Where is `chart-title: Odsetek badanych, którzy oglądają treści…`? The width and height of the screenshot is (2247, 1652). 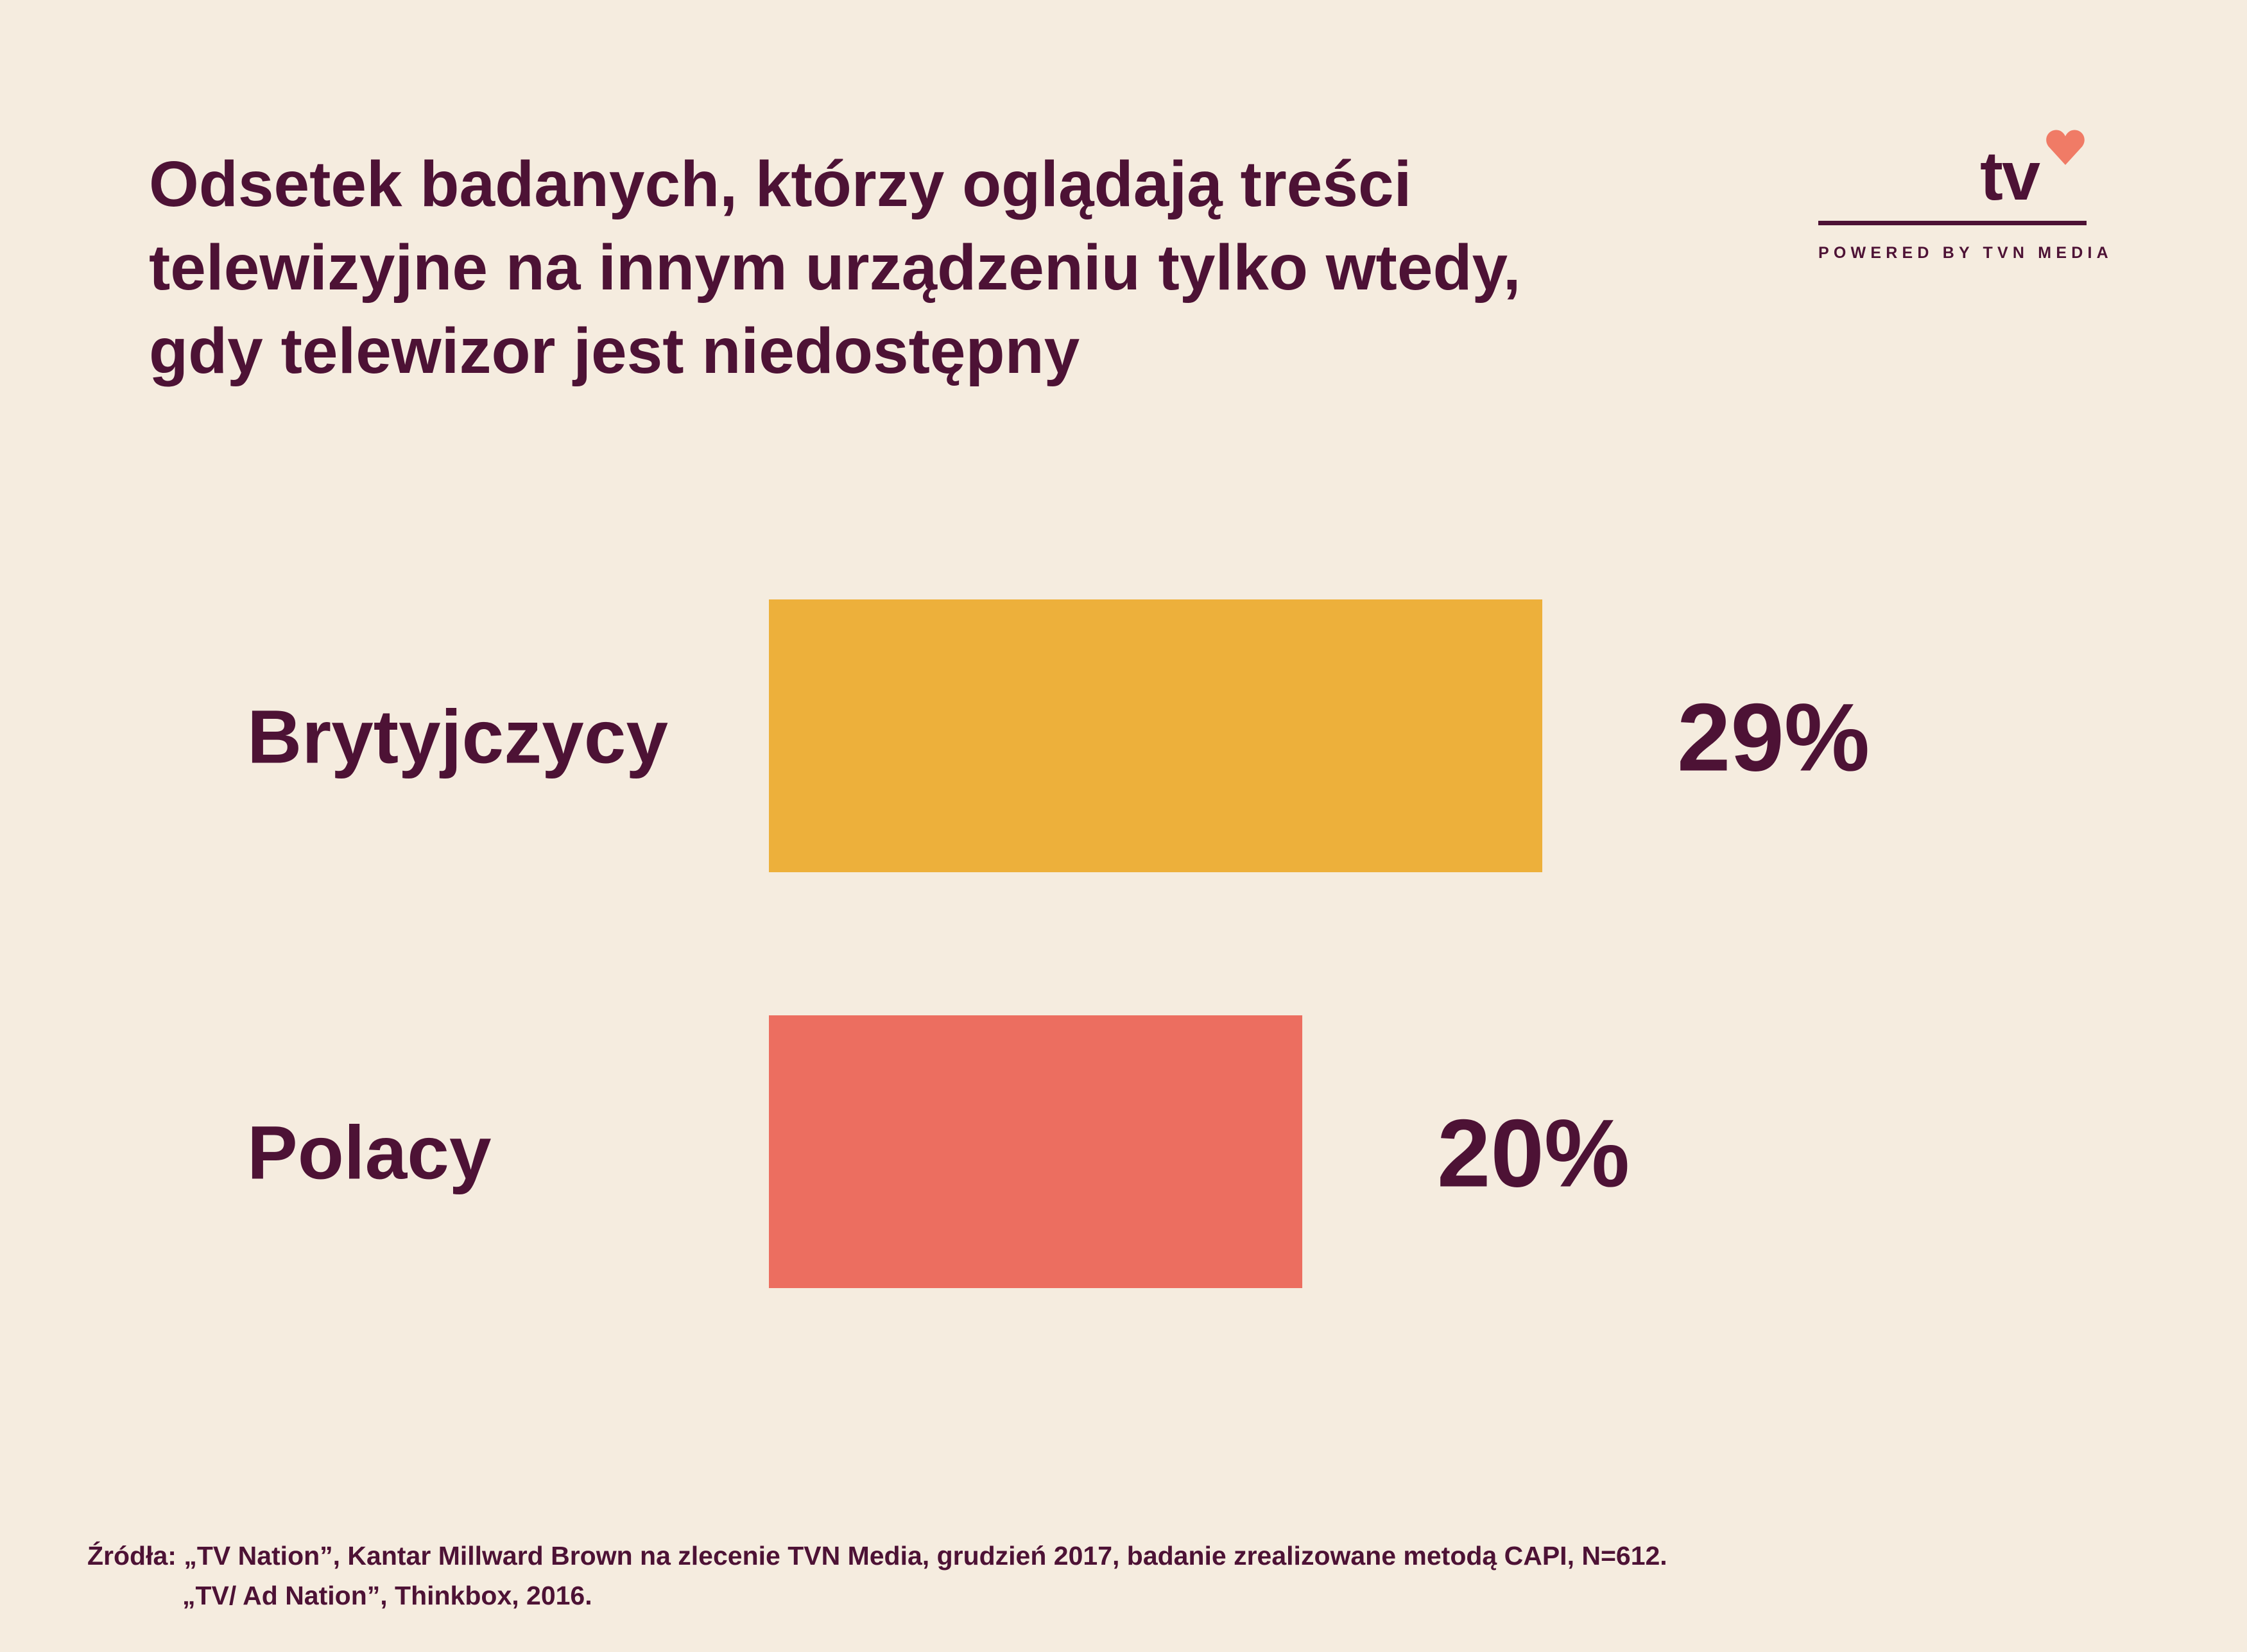 chart-title: Odsetek badanych, którzy oglądają treści… is located at coordinates (912, 267).